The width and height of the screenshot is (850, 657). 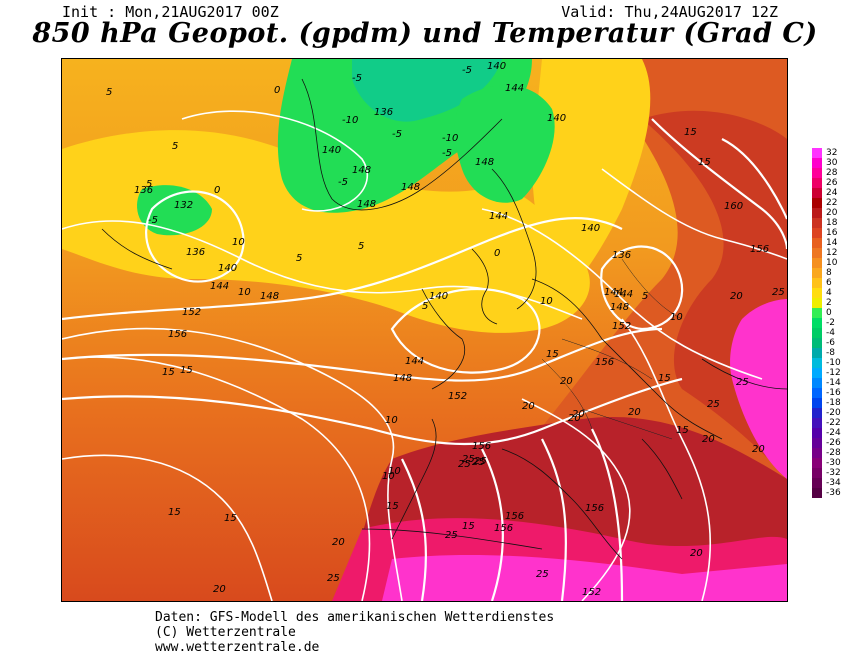 I want to click on legend-label: 20, so click(x=832, y=213).